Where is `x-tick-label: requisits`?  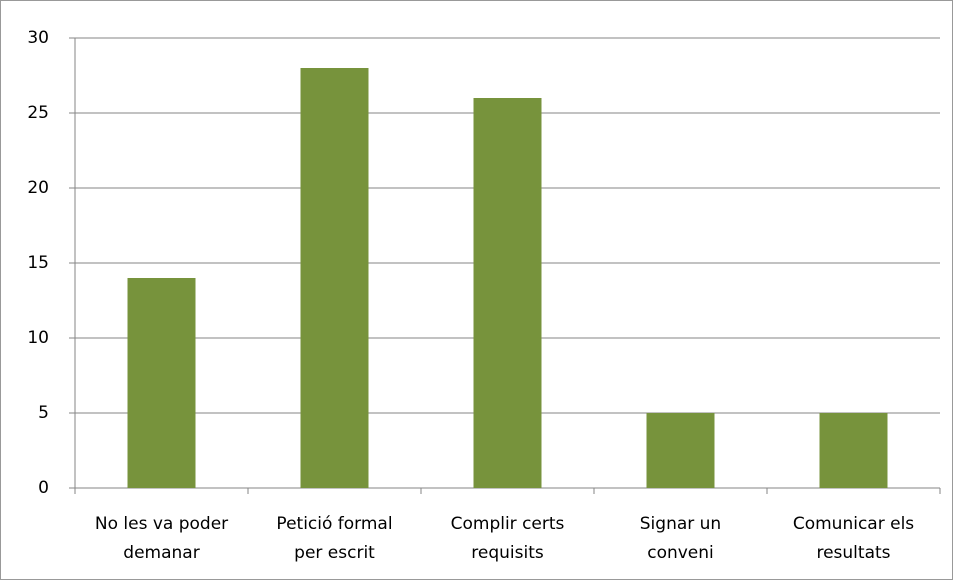
x-tick-label: requisits is located at coordinates (507, 553).